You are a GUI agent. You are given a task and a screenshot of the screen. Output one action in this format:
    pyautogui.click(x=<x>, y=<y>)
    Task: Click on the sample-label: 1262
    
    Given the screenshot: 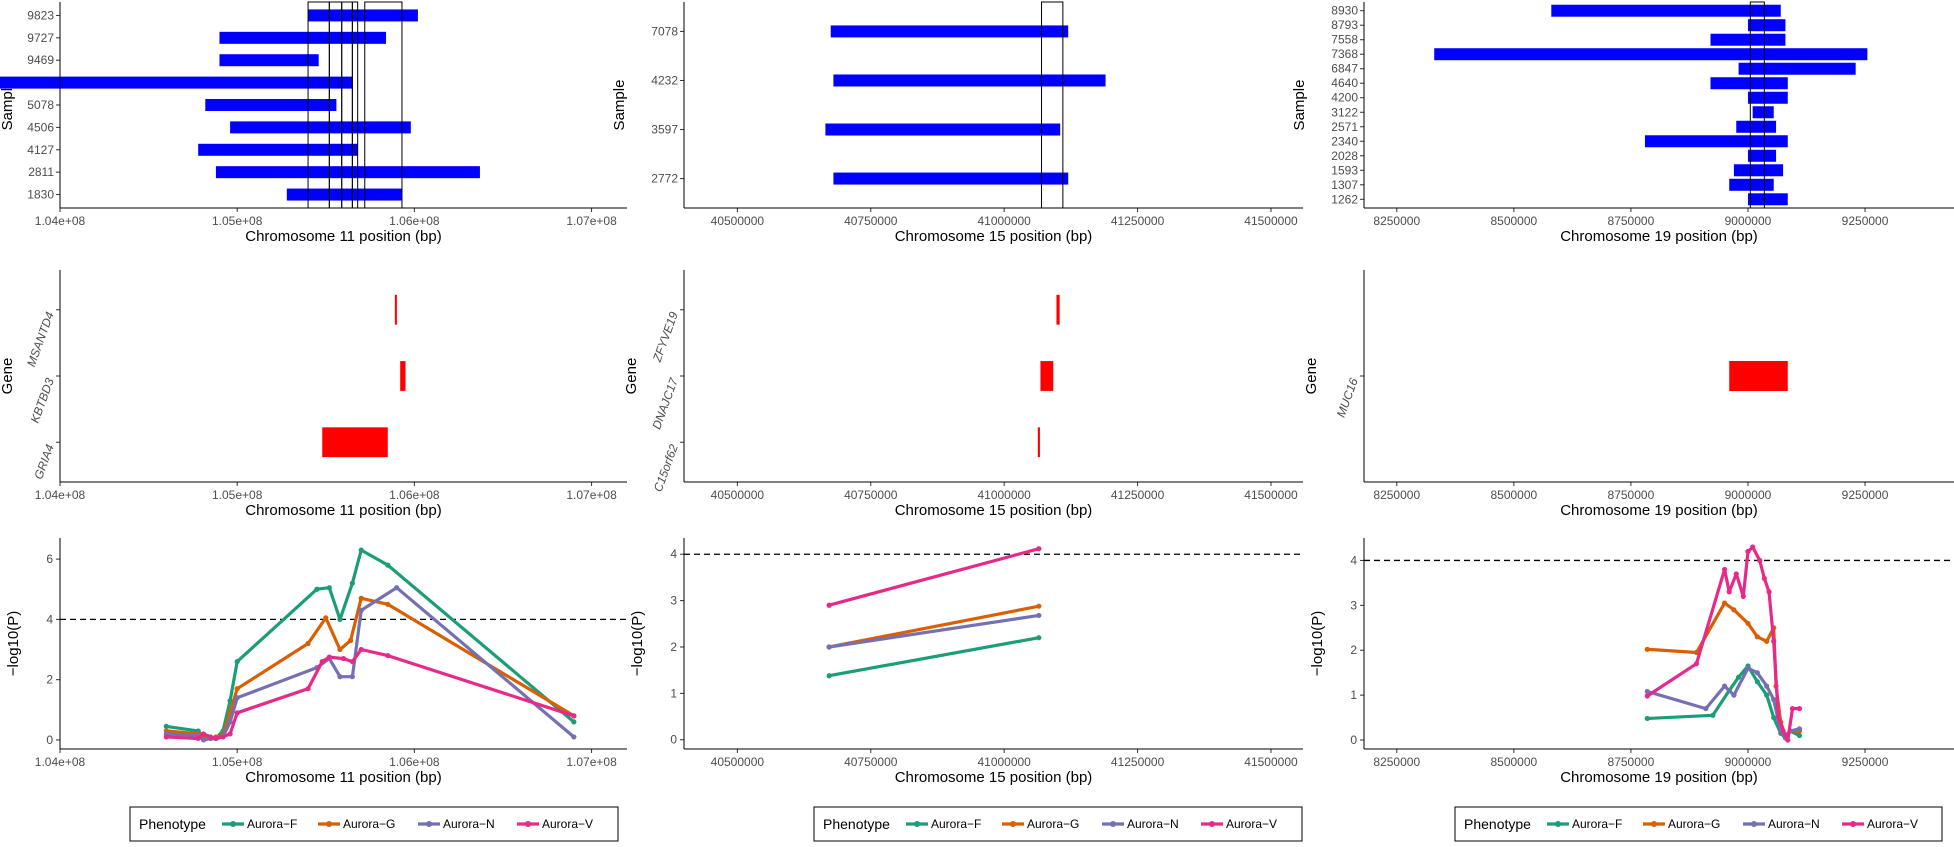 What is the action you would take?
    pyautogui.click(x=1344, y=199)
    